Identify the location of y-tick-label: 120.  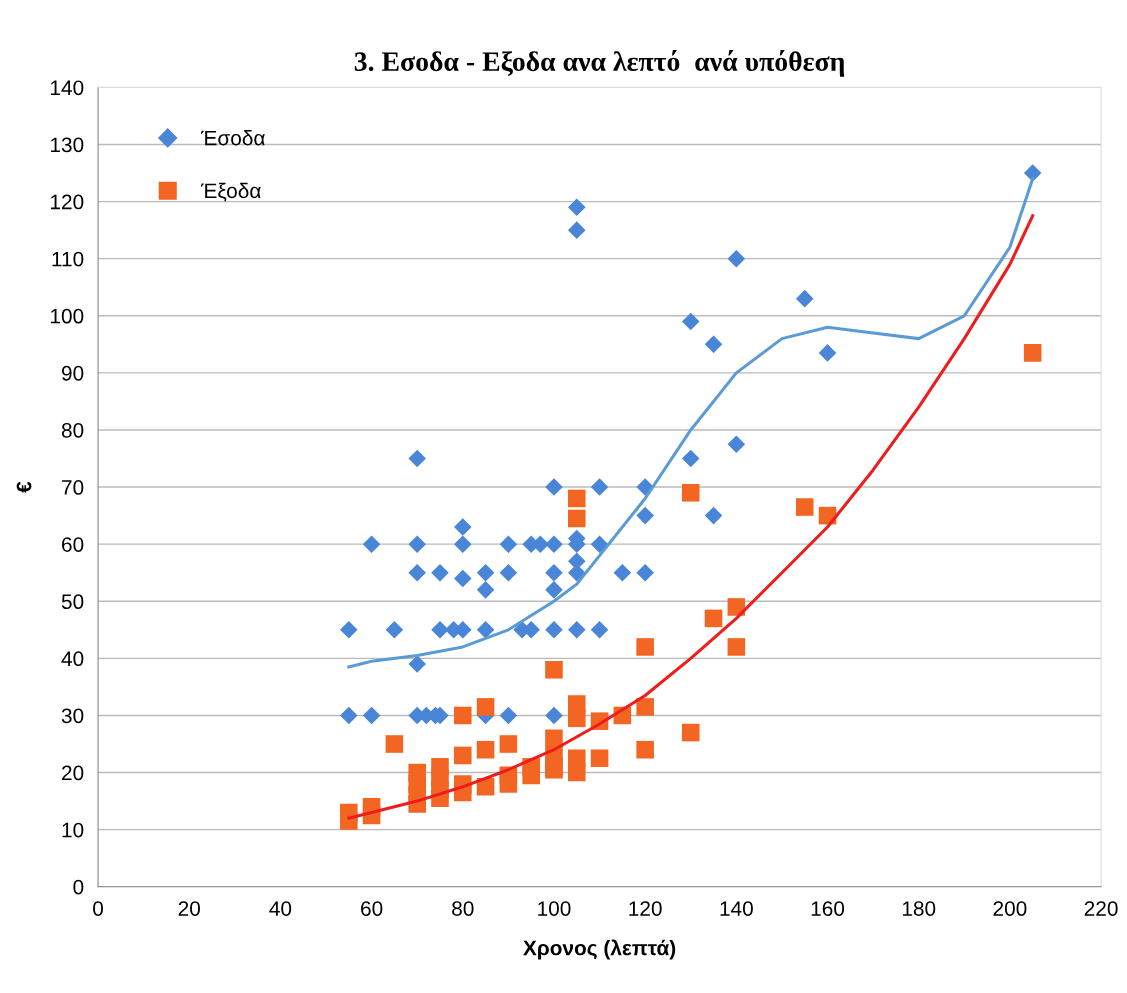
(67, 202).